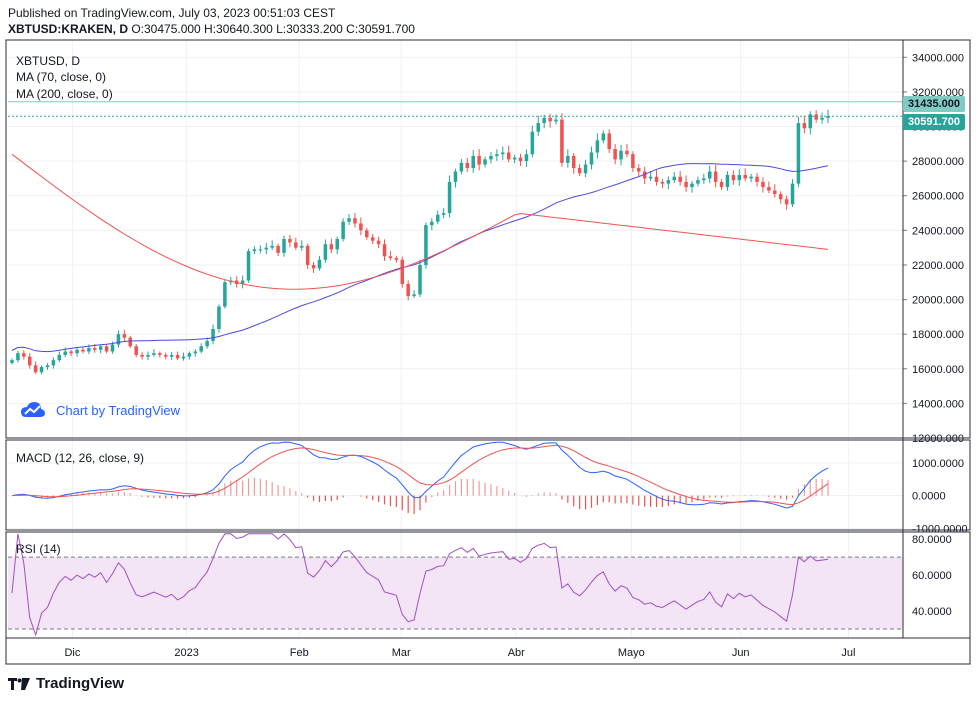 This screenshot has height=702, width=978. What do you see at coordinates (66, 683) in the screenshot?
I see `tradingview-logo: TradingView` at bounding box center [66, 683].